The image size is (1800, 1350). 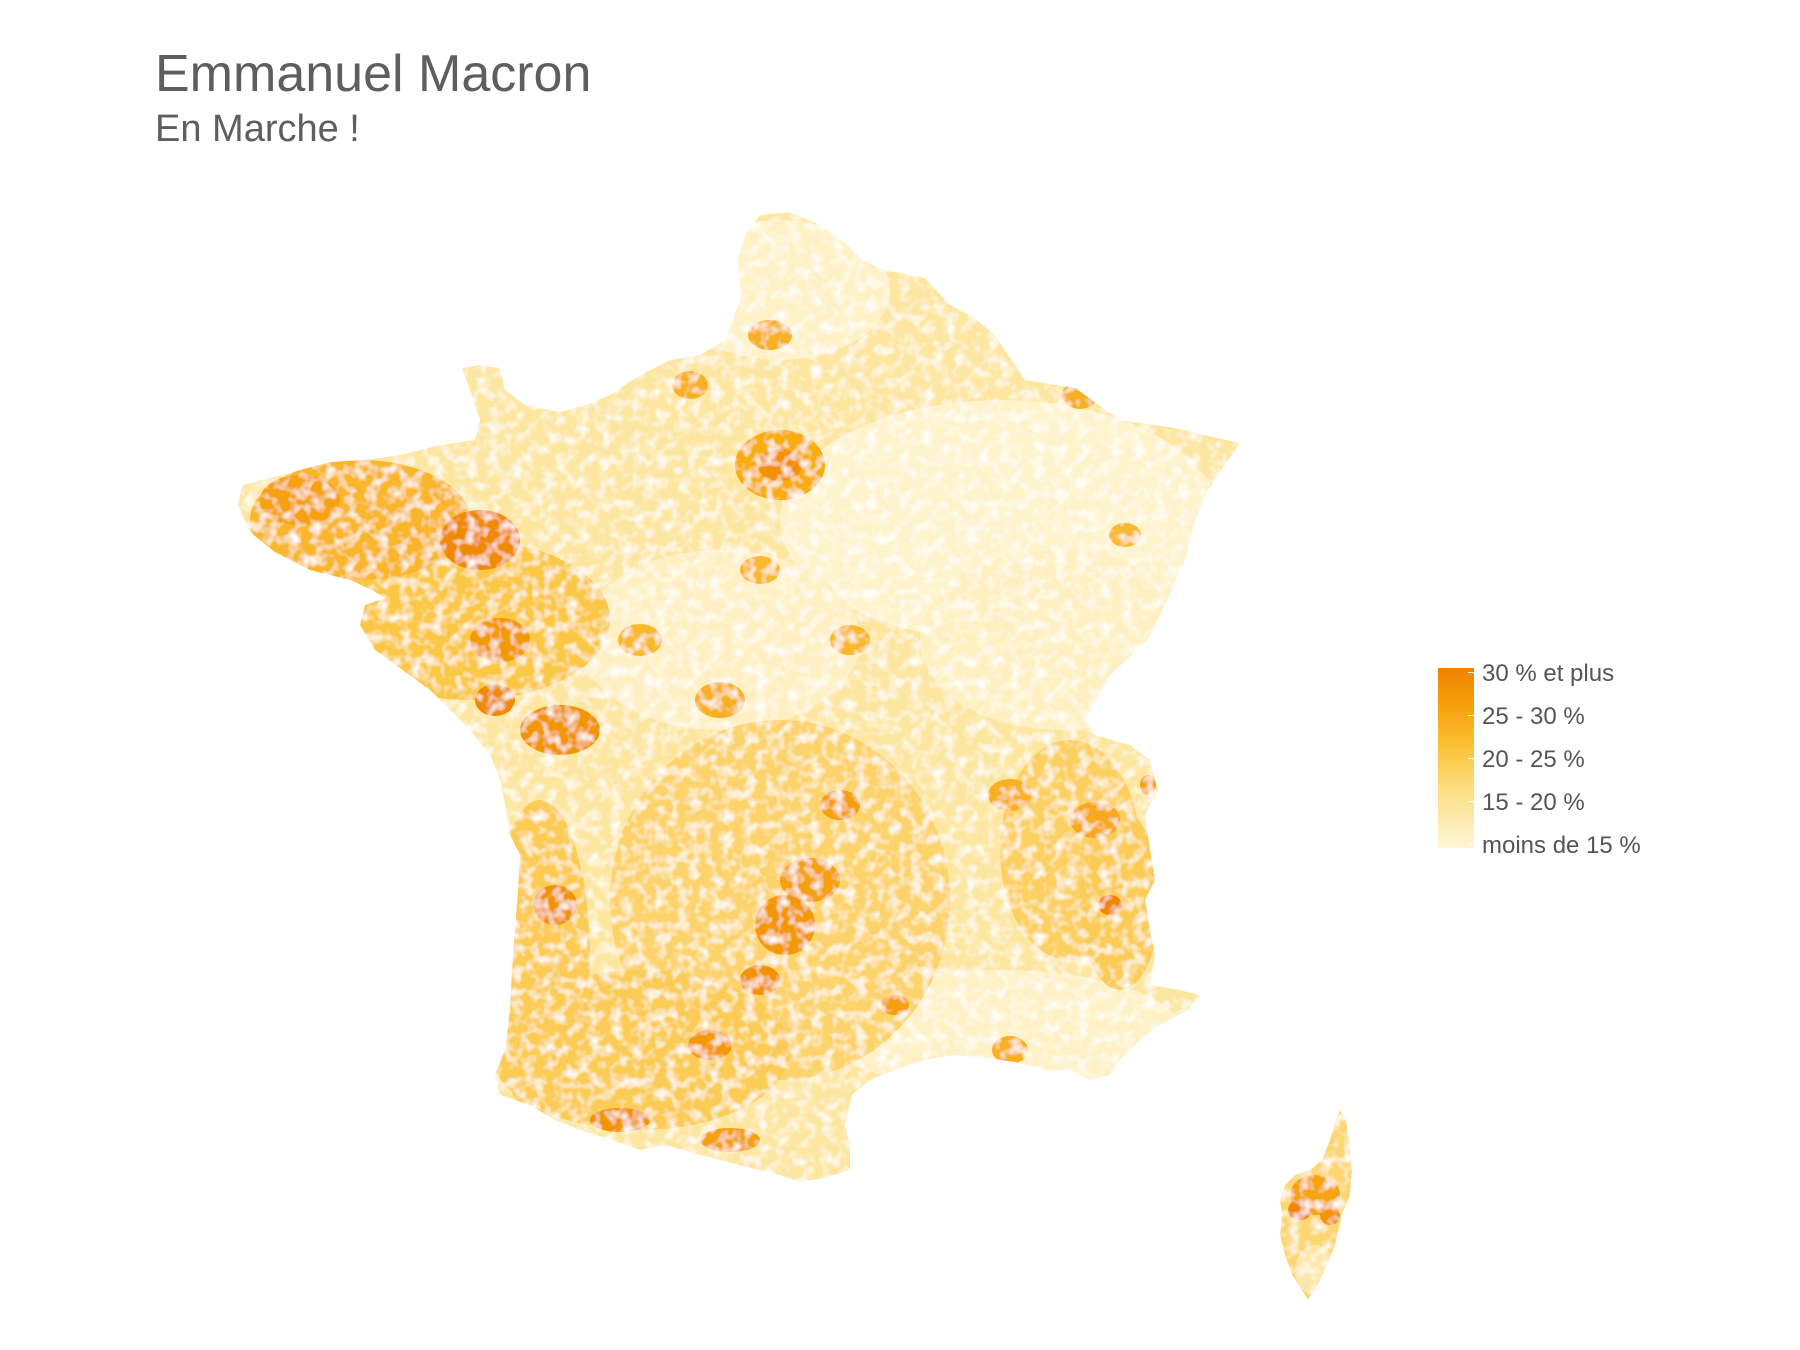 I want to click on legend-label-20-25: 20 - 25 %, so click(x=1533, y=759).